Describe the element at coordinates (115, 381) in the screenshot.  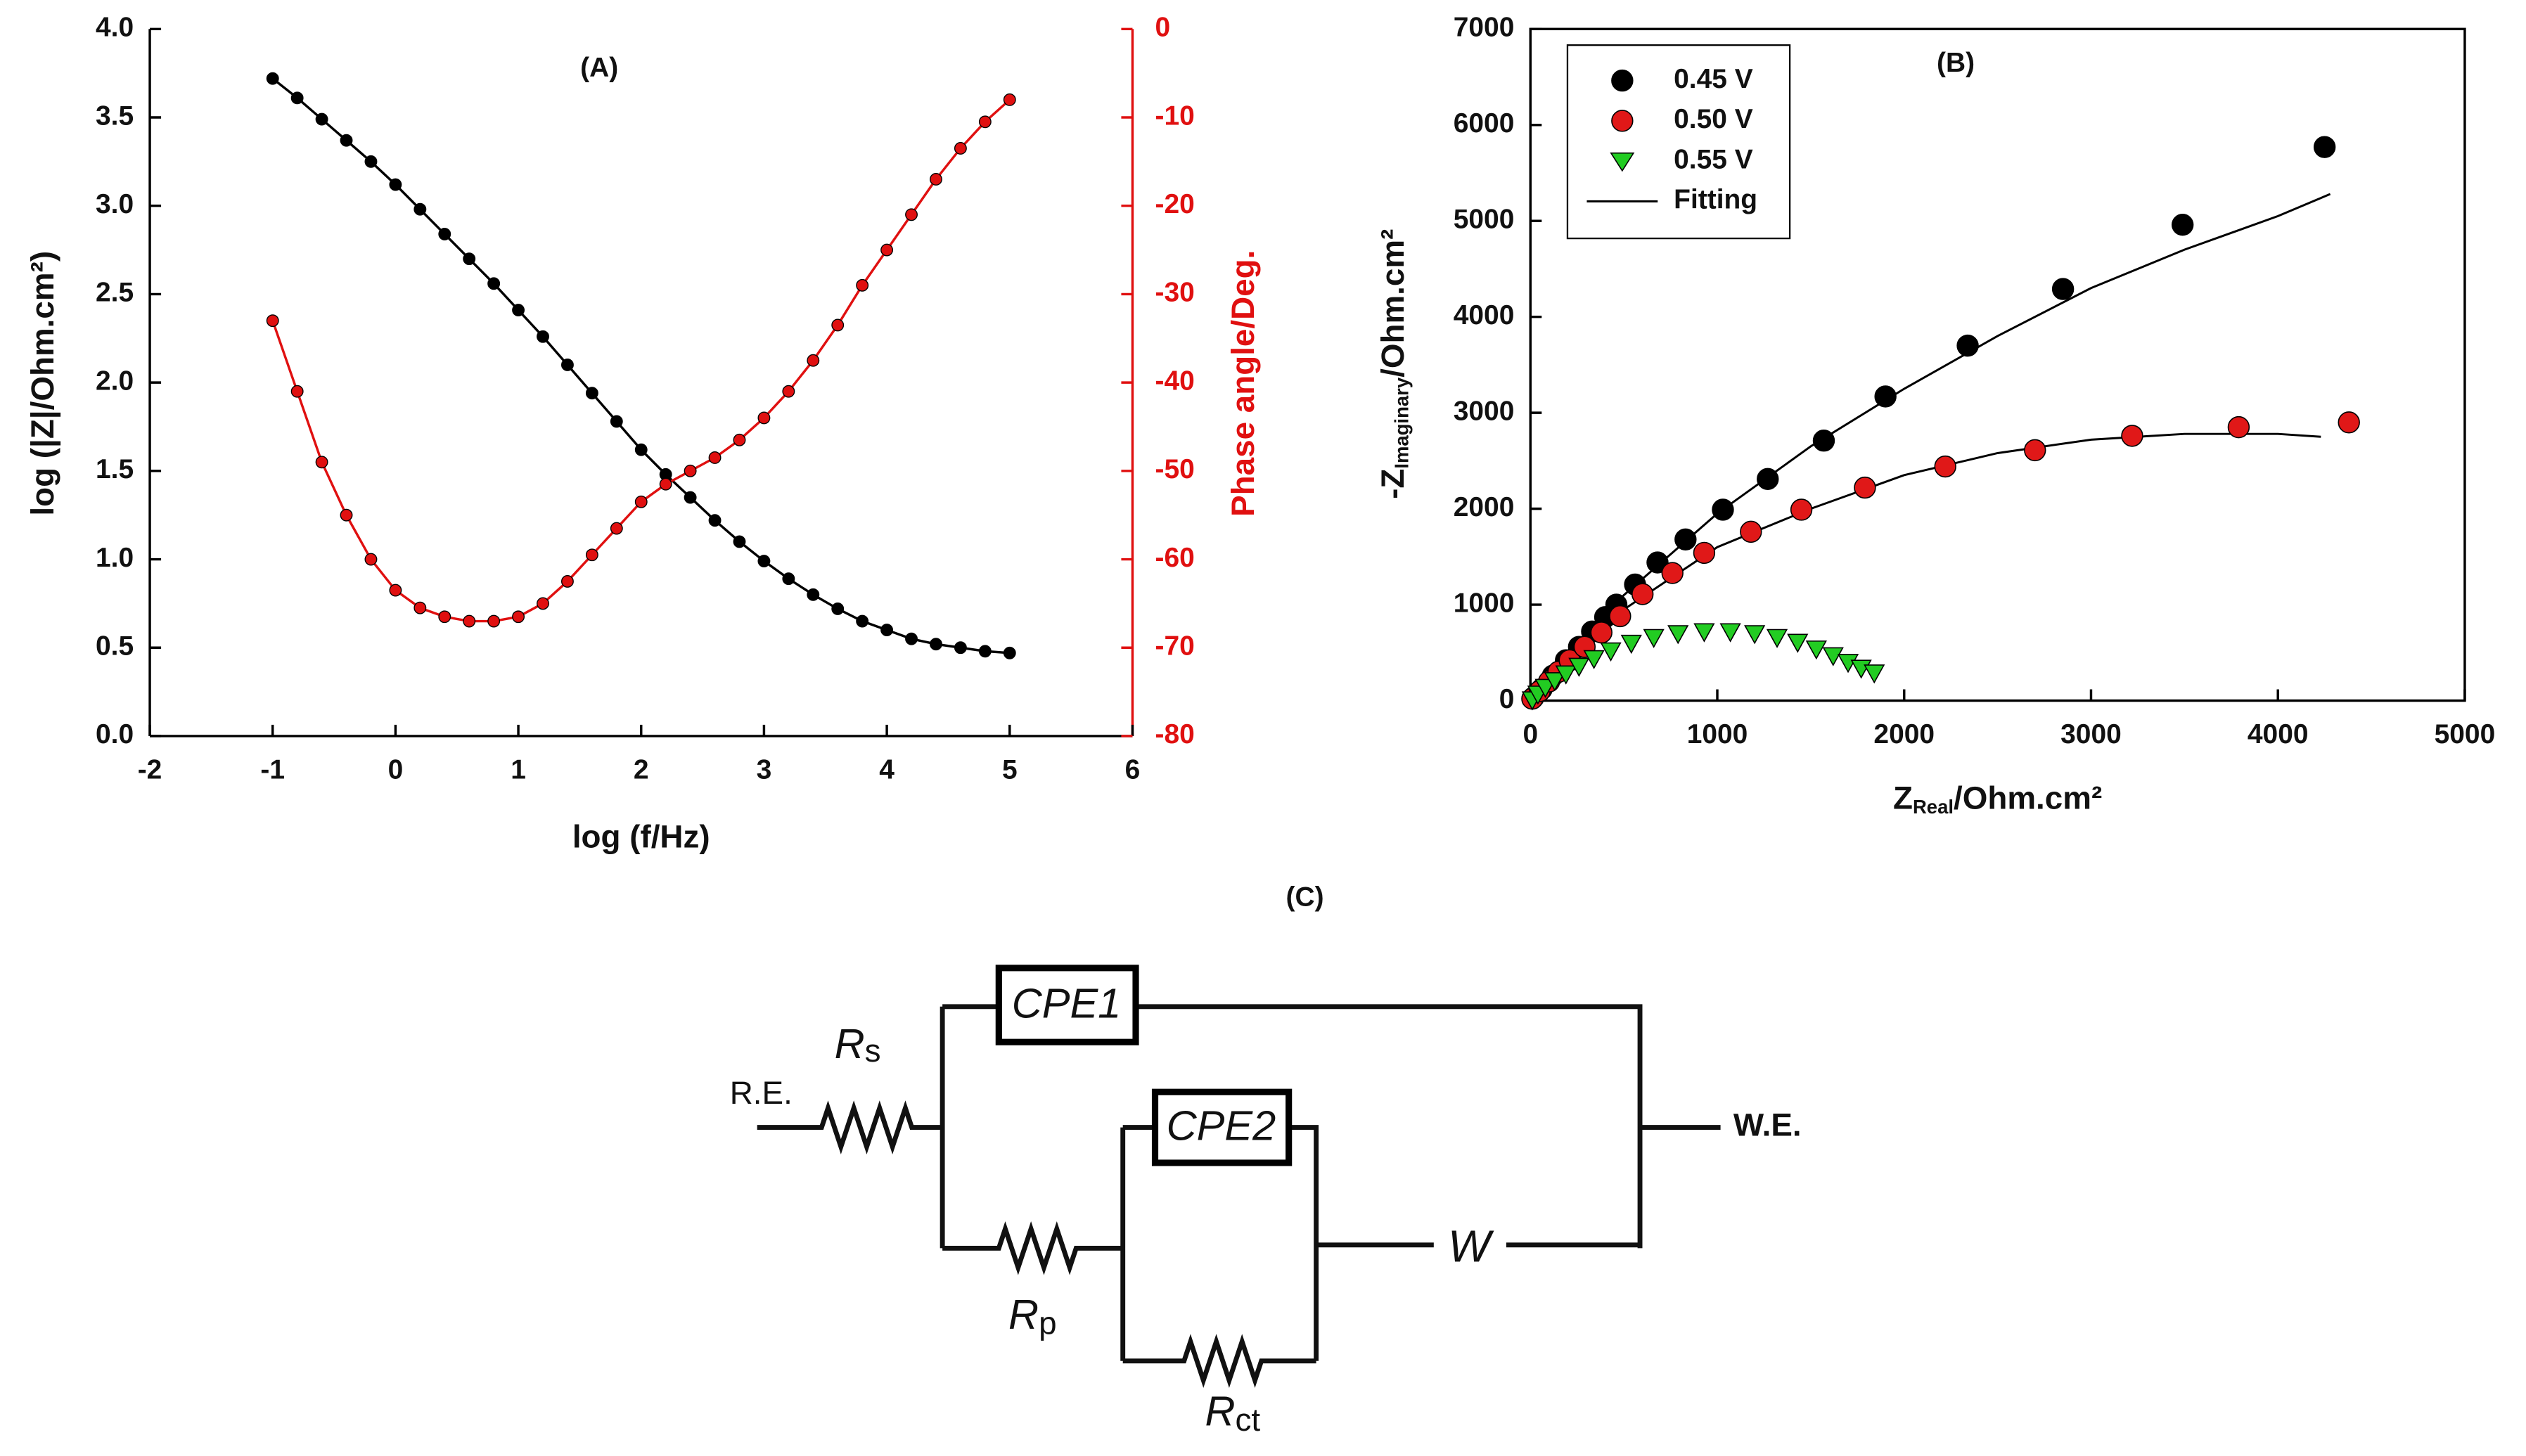
I see `y-tick-label: 2.0` at that location.